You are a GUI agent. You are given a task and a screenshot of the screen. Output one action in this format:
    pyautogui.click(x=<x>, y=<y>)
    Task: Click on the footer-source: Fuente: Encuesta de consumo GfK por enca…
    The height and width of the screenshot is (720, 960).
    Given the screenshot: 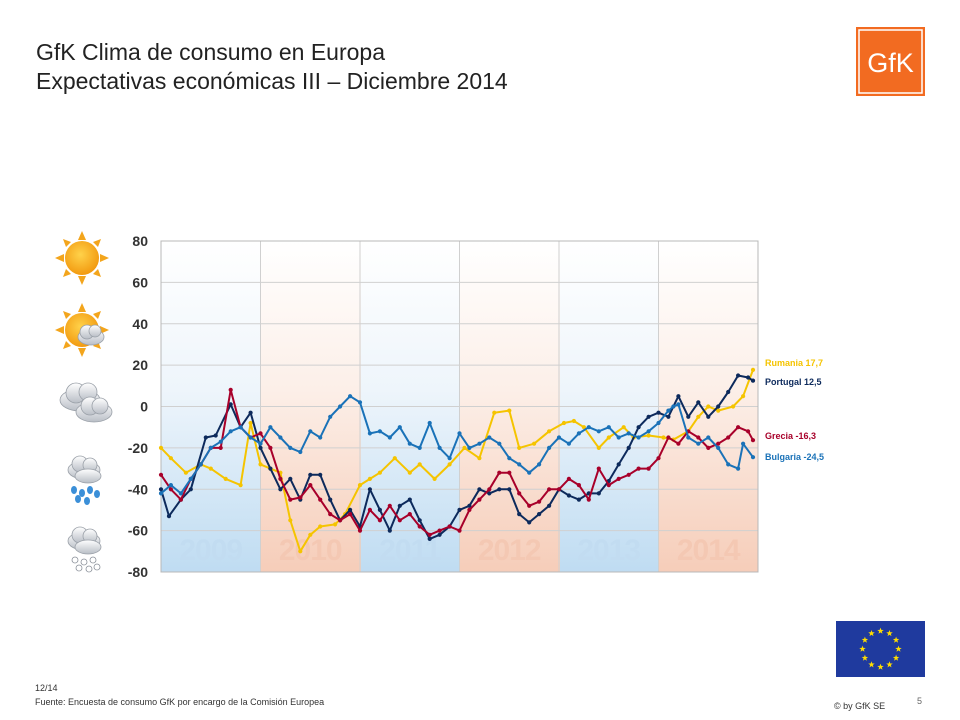 What is the action you would take?
    pyautogui.click(x=180, y=702)
    